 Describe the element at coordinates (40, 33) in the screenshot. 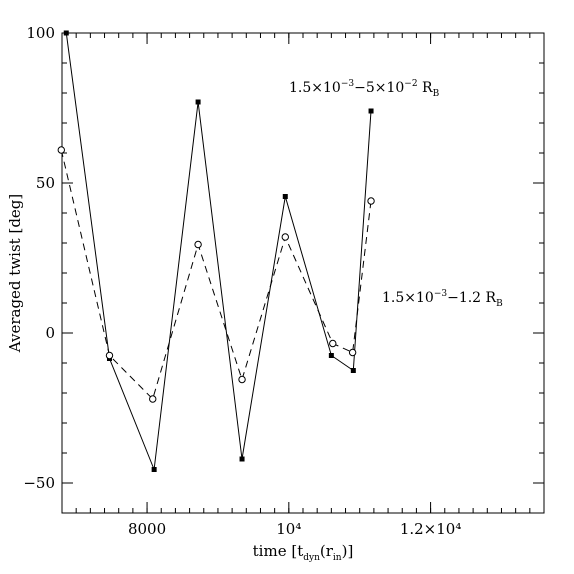

I see `y-tick-label: 100` at that location.